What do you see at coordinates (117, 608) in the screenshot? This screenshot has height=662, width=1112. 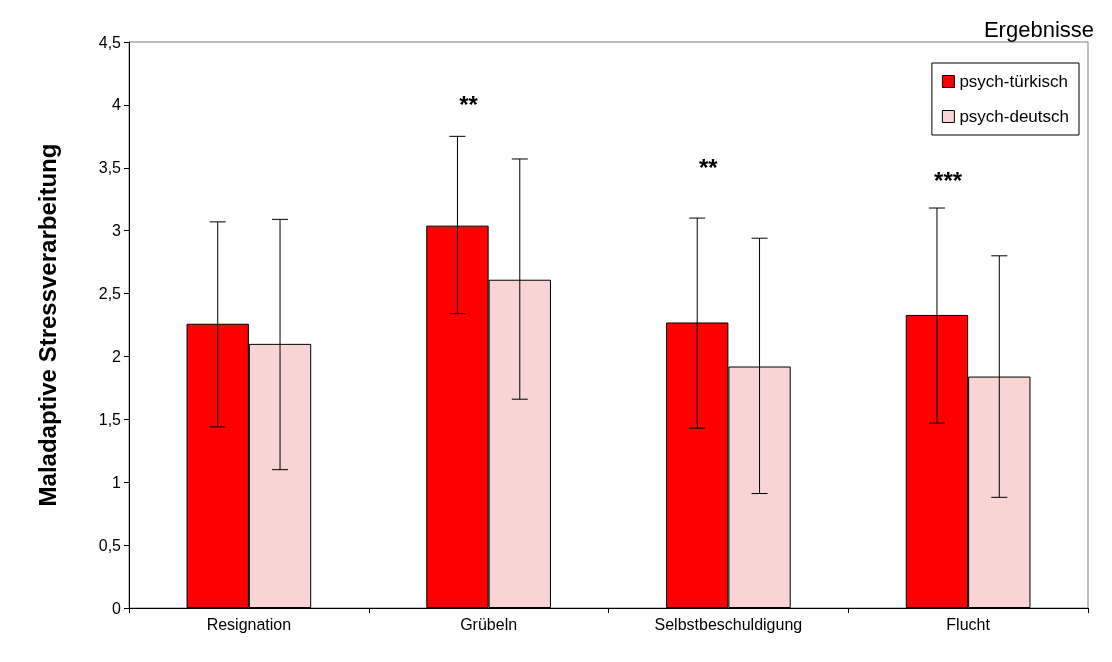 I see `y-tick-label: 0` at bounding box center [117, 608].